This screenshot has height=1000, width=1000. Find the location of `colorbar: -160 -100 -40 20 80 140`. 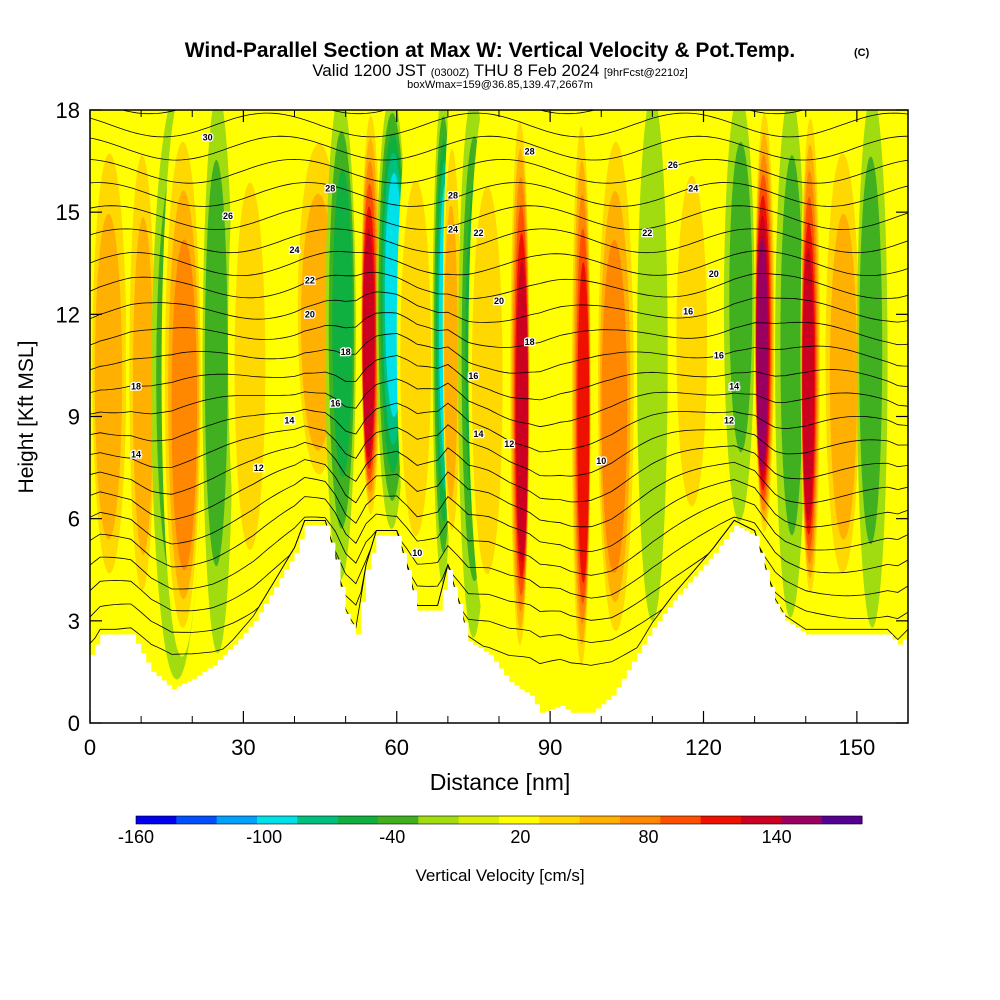

colorbar: -160 -100 -40 20 80 140 is located at coordinates (490, 831).